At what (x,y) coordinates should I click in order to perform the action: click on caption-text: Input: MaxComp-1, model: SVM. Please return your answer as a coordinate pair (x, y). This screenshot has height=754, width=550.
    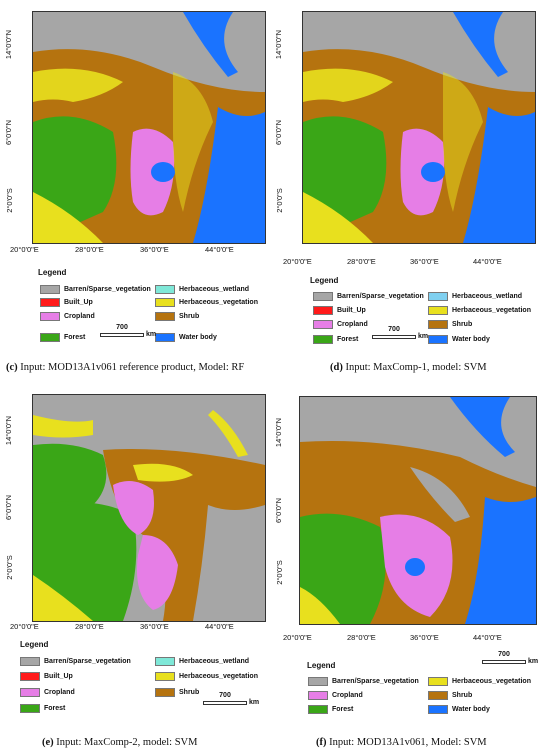
    Looking at the image, I should click on (414, 367).